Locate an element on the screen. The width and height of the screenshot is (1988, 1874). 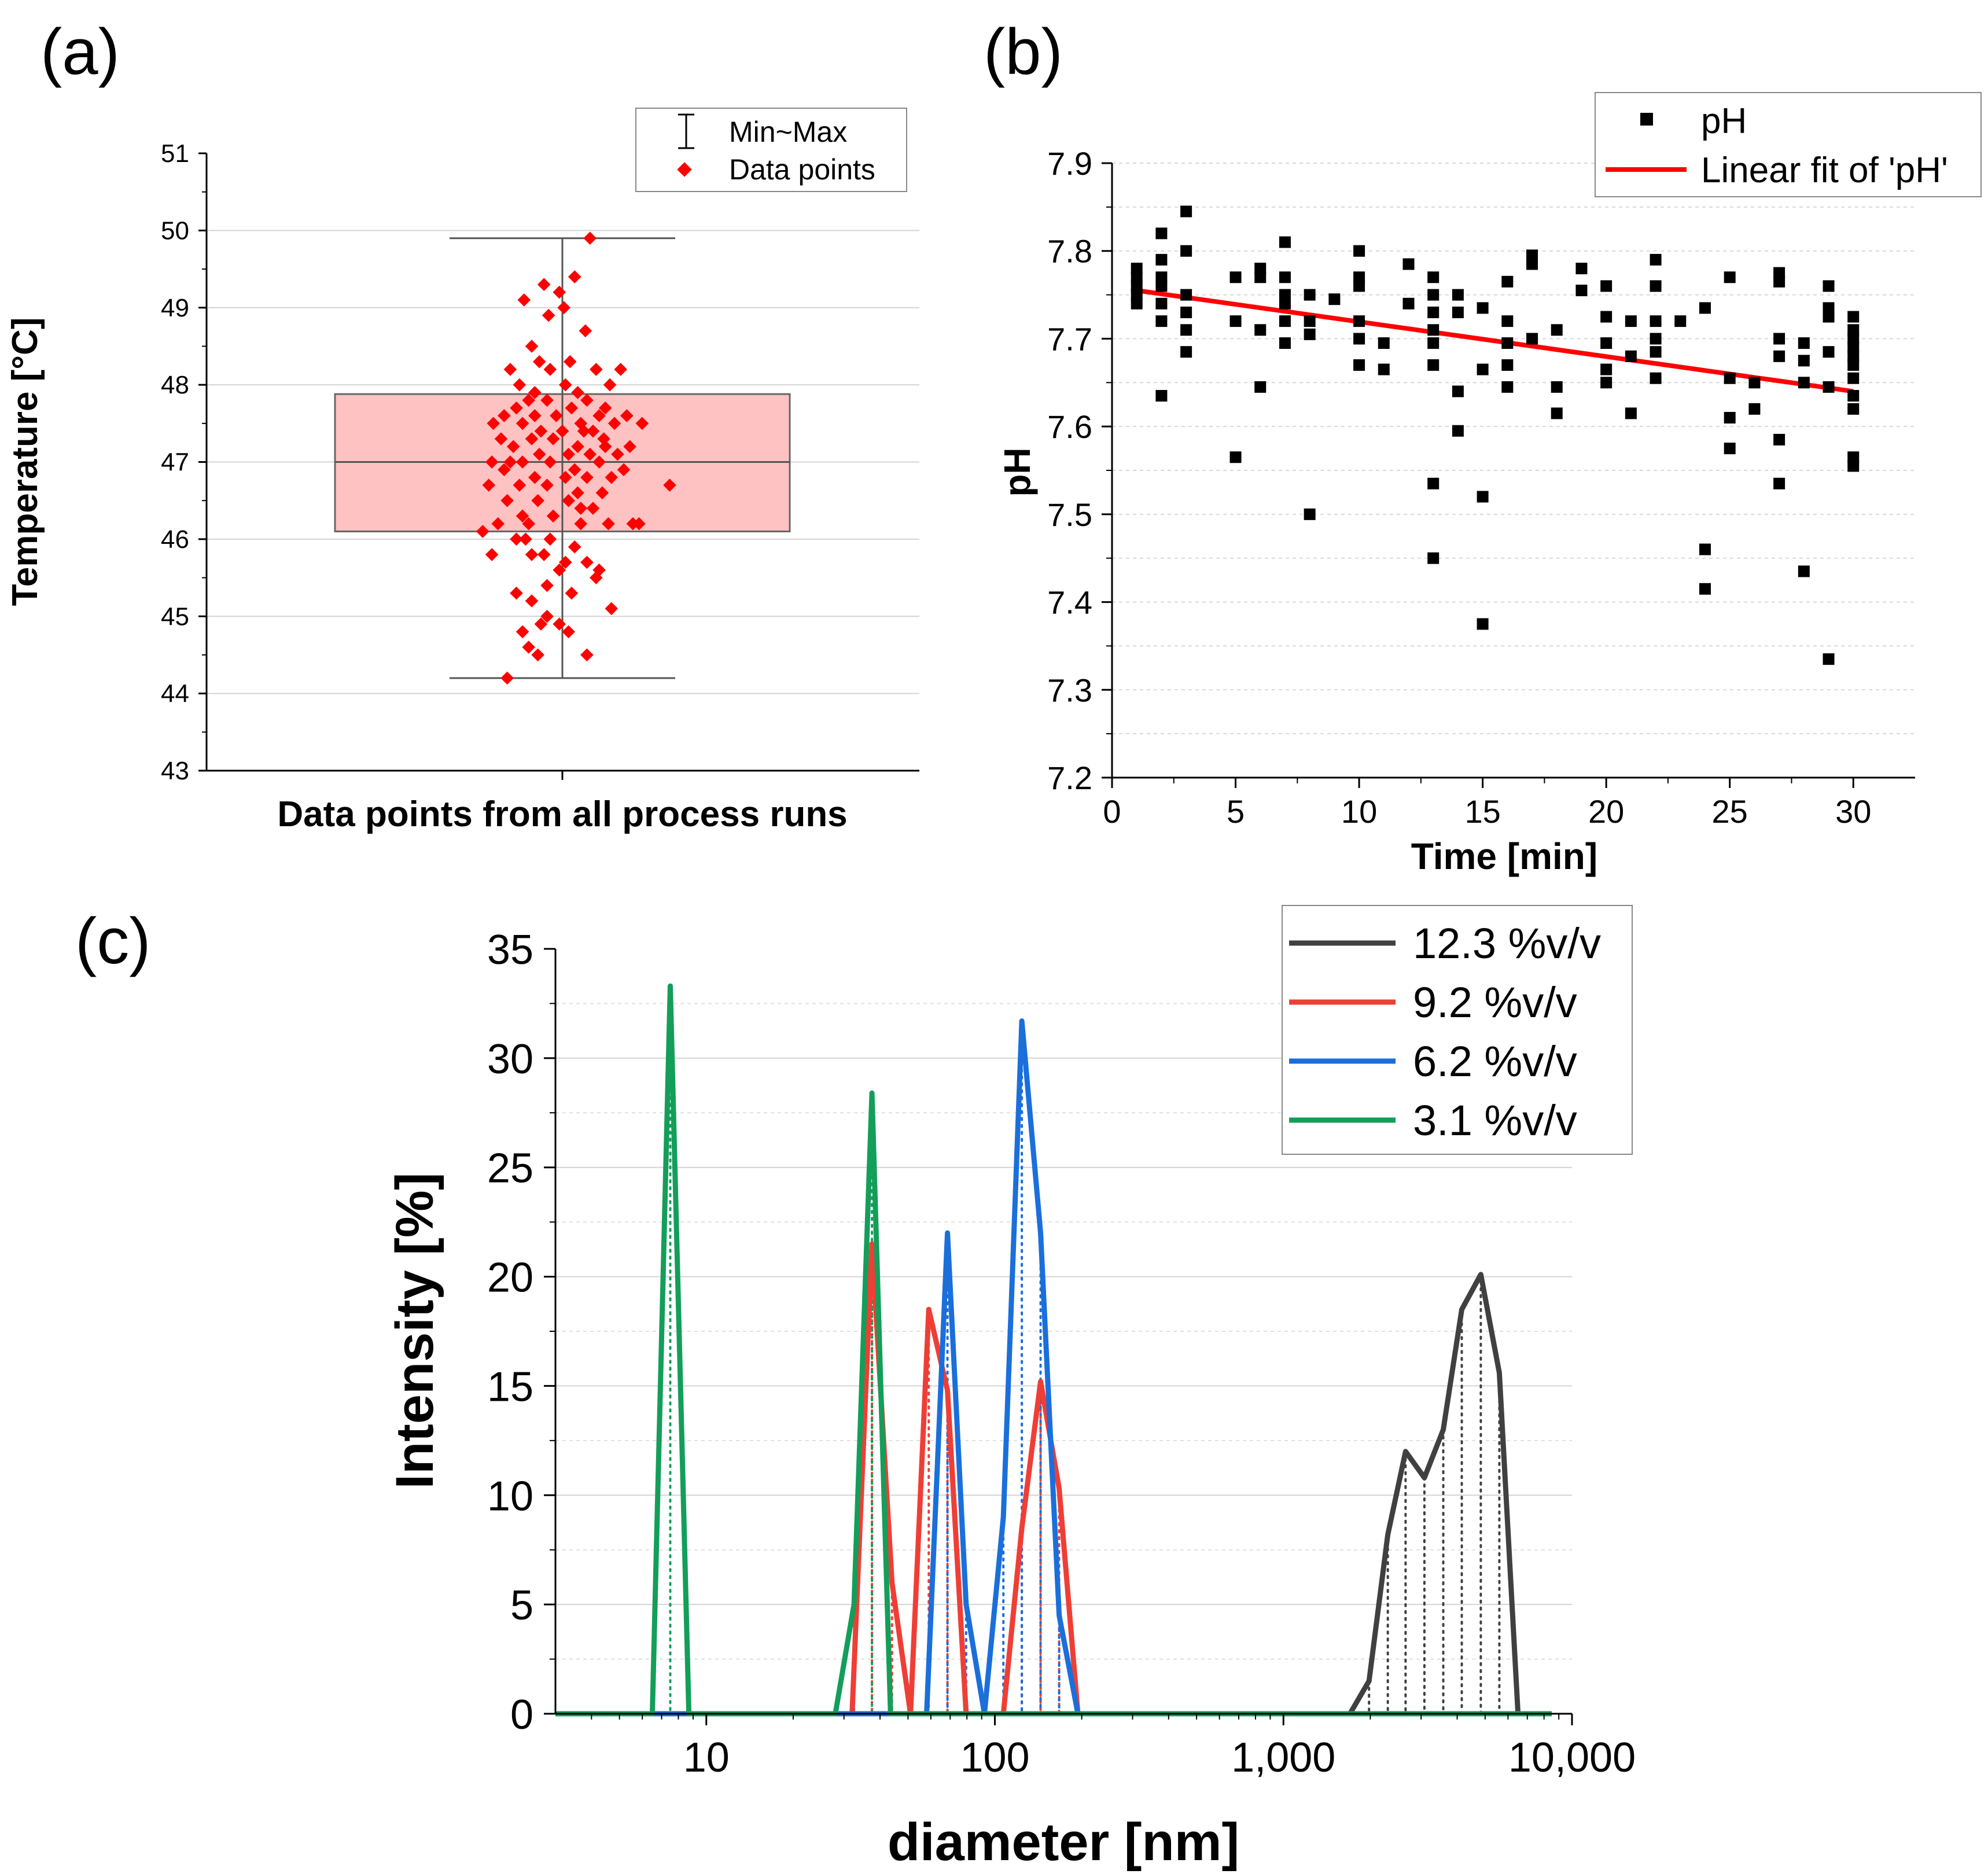
panel-label-b: (b) is located at coordinates (1024, 52).